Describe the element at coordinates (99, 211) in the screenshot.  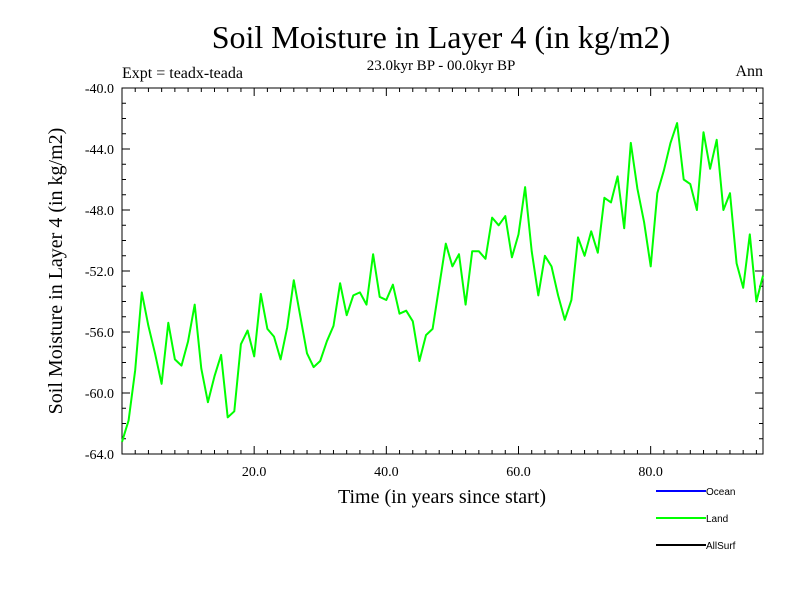
I see `y-tick-label: -48.0` at that location.